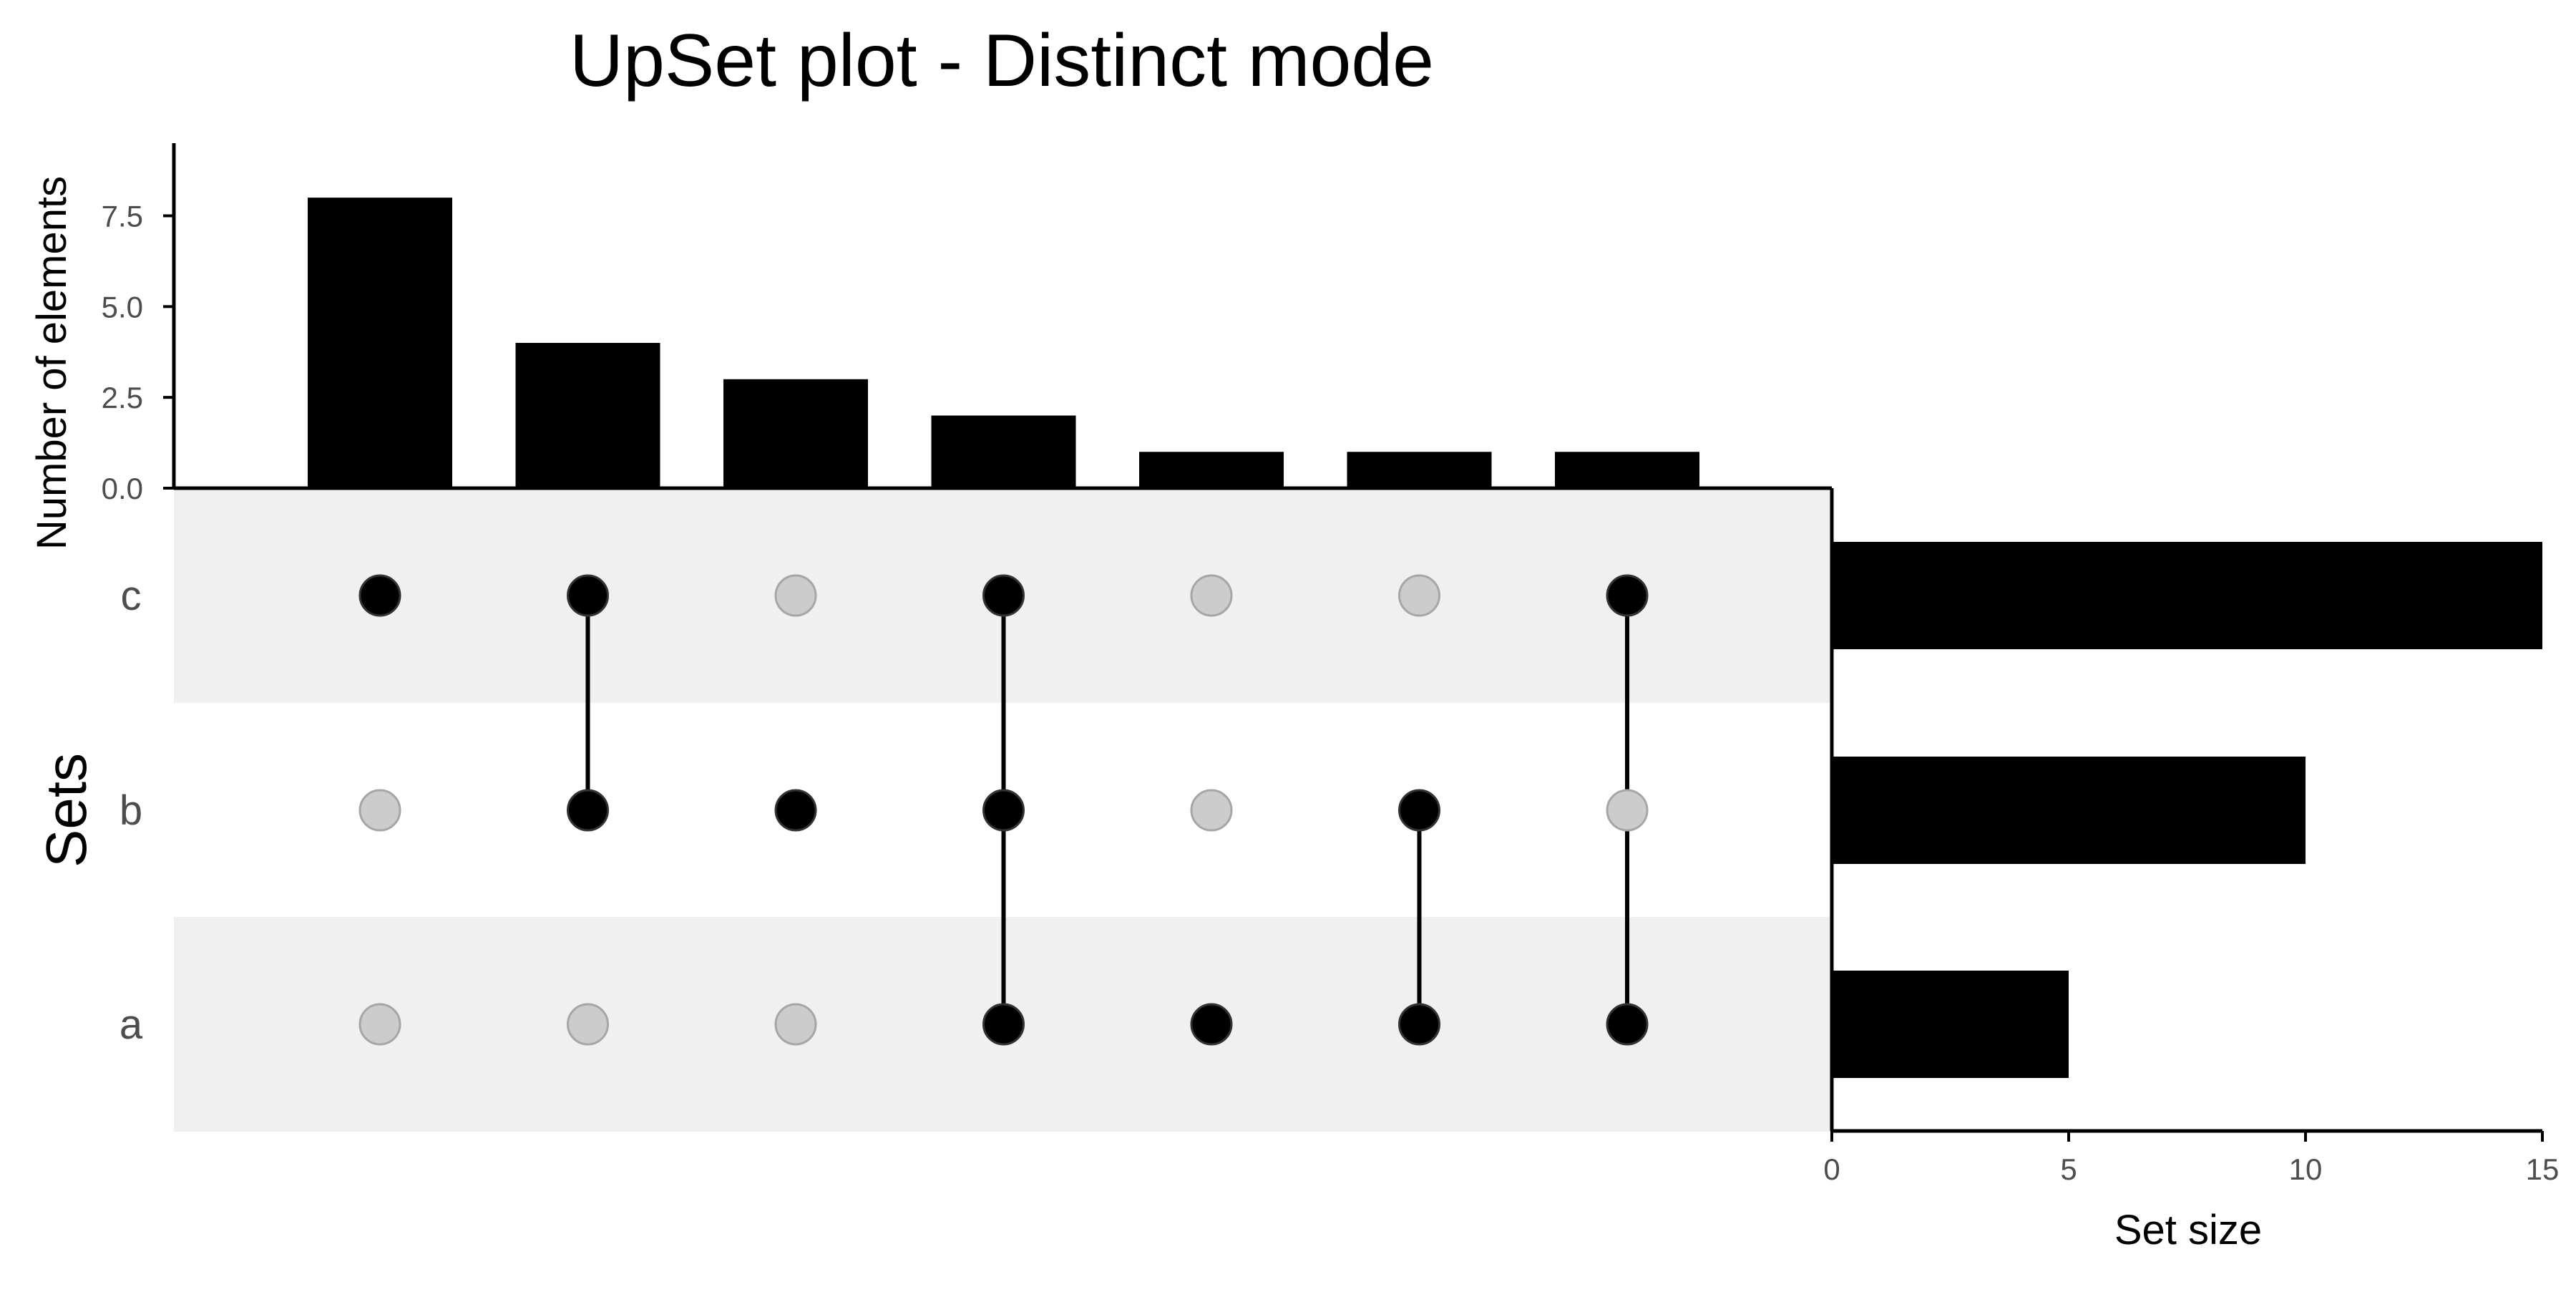 The height and width of the screenshot is (1292, 2576). I want to click on set-size-bars, so click(2187, 810).